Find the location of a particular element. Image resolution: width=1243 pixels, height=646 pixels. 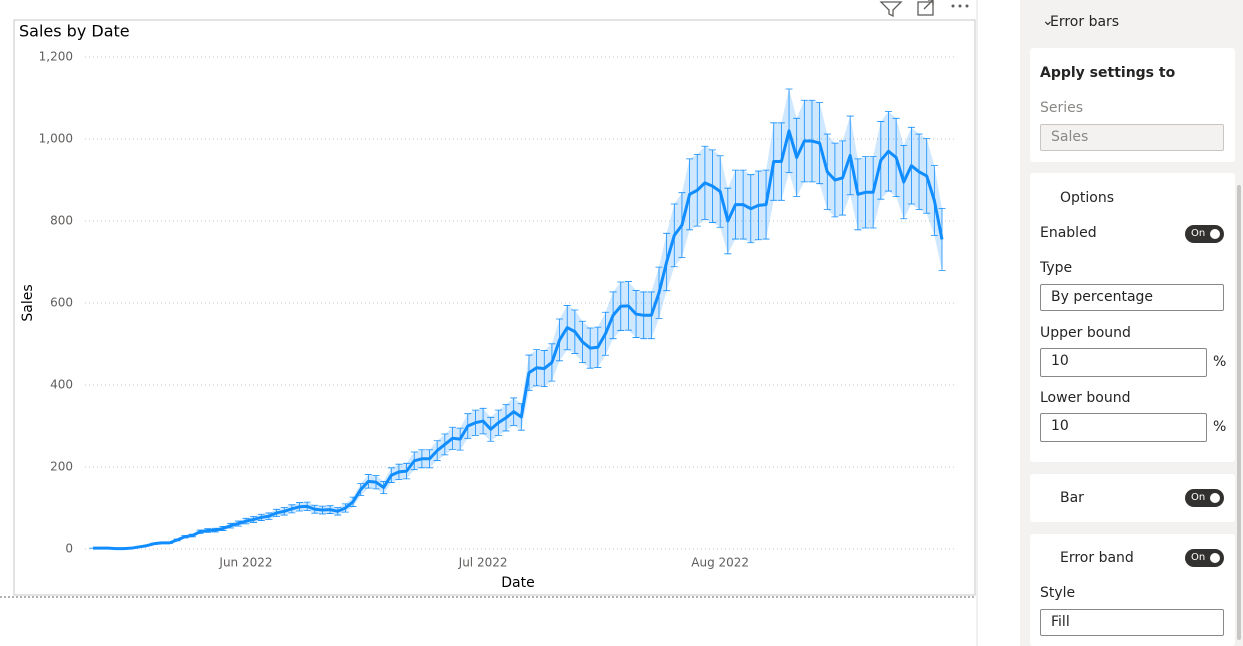

x-tick-label: Aug 2022 is located at coordinates (720, 563).